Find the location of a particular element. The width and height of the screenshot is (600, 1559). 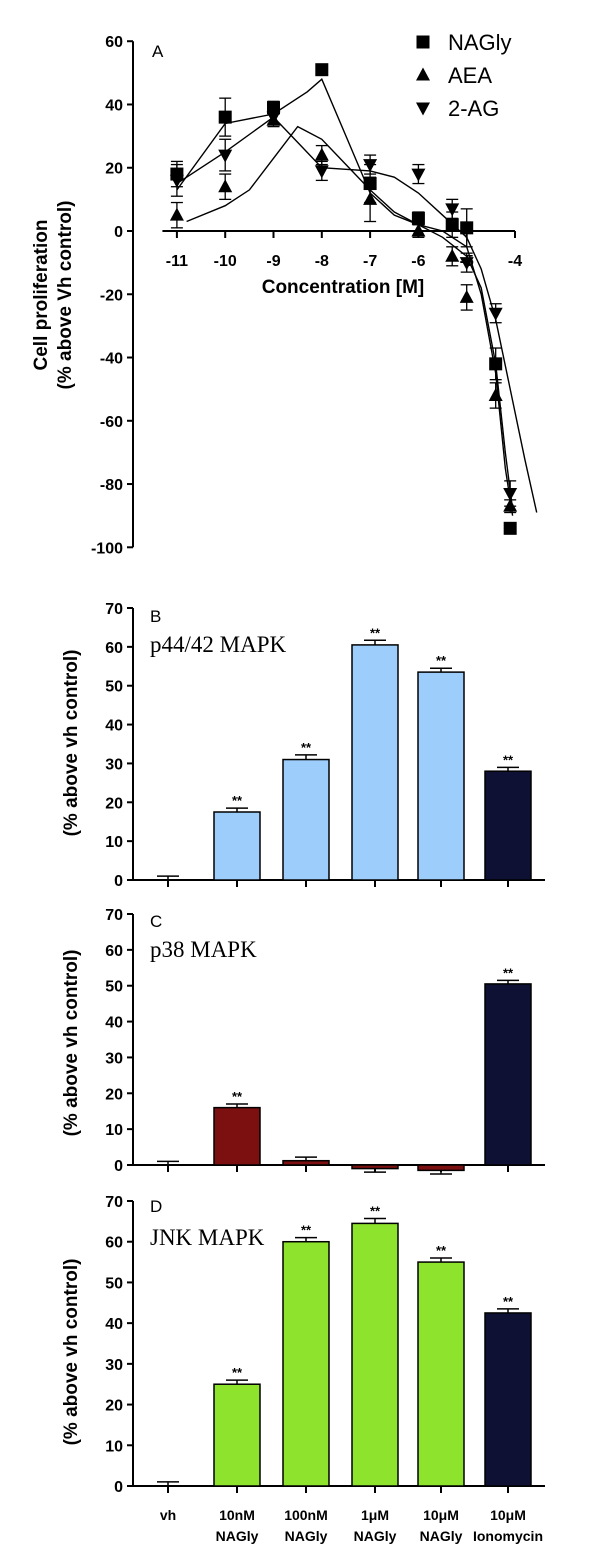

panel-c-bars: ** ** is located at coordinates (344, 1070).